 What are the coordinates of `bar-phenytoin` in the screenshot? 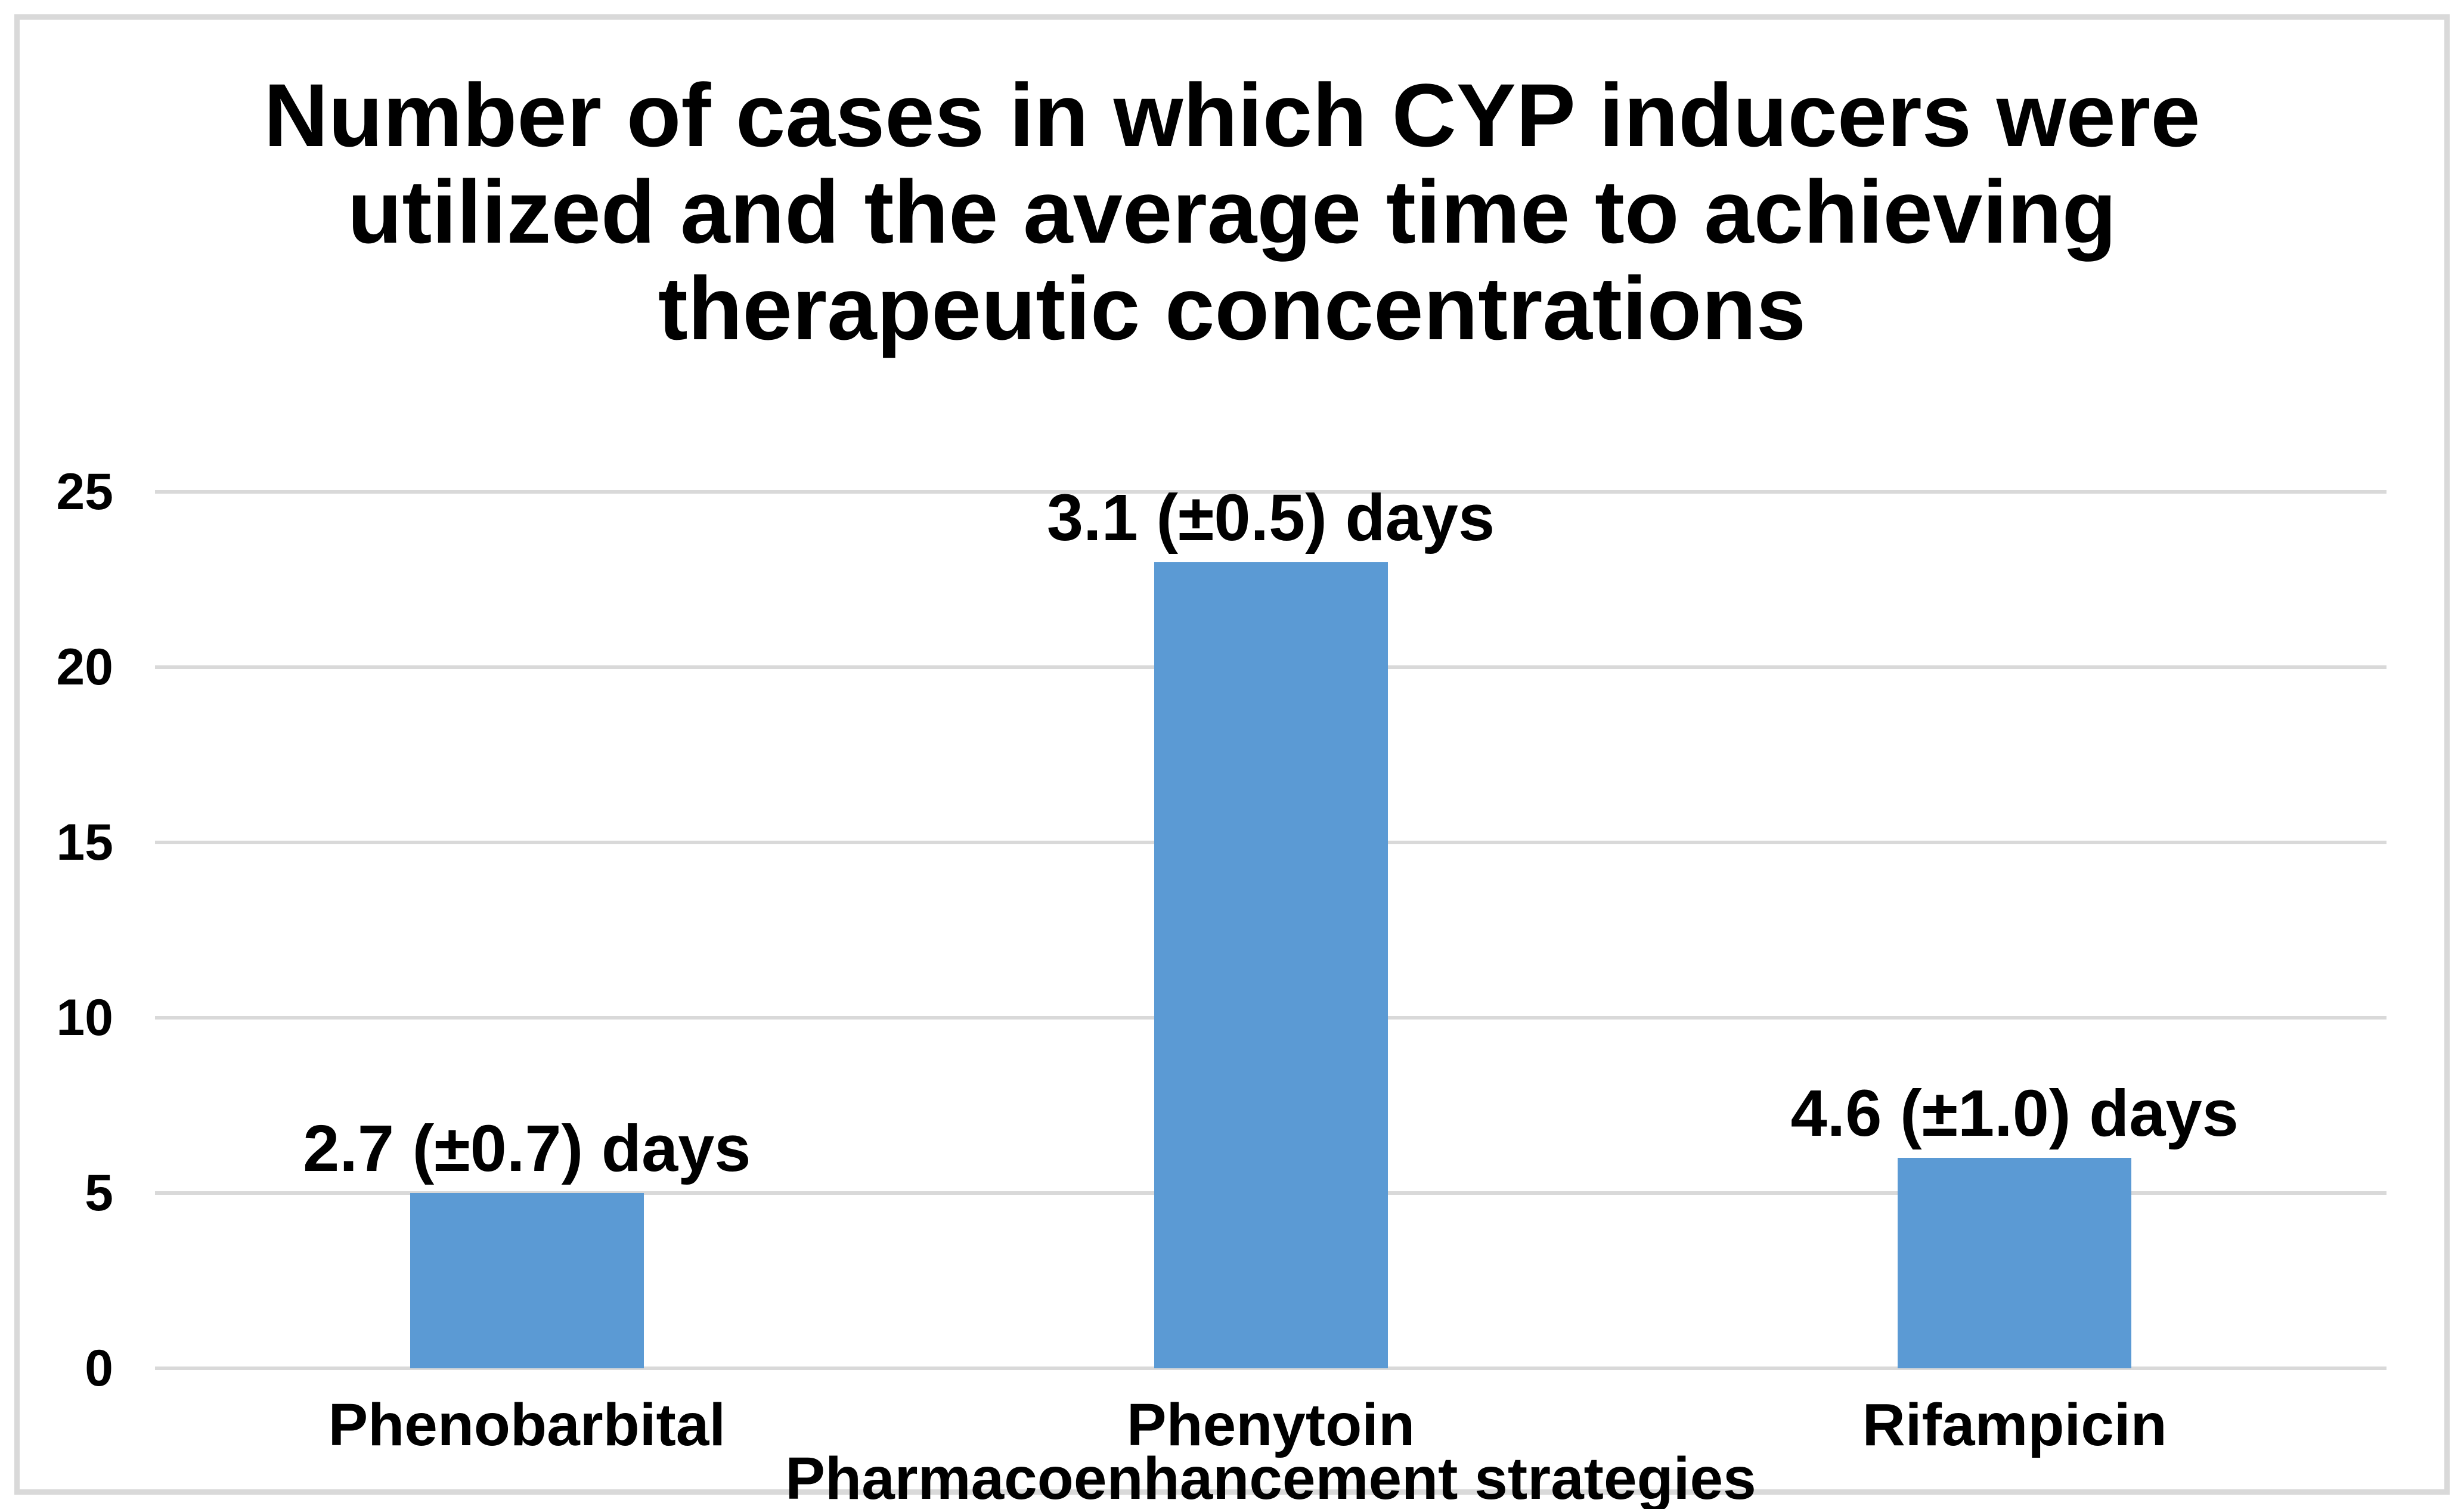 It's located at (1271, 965).